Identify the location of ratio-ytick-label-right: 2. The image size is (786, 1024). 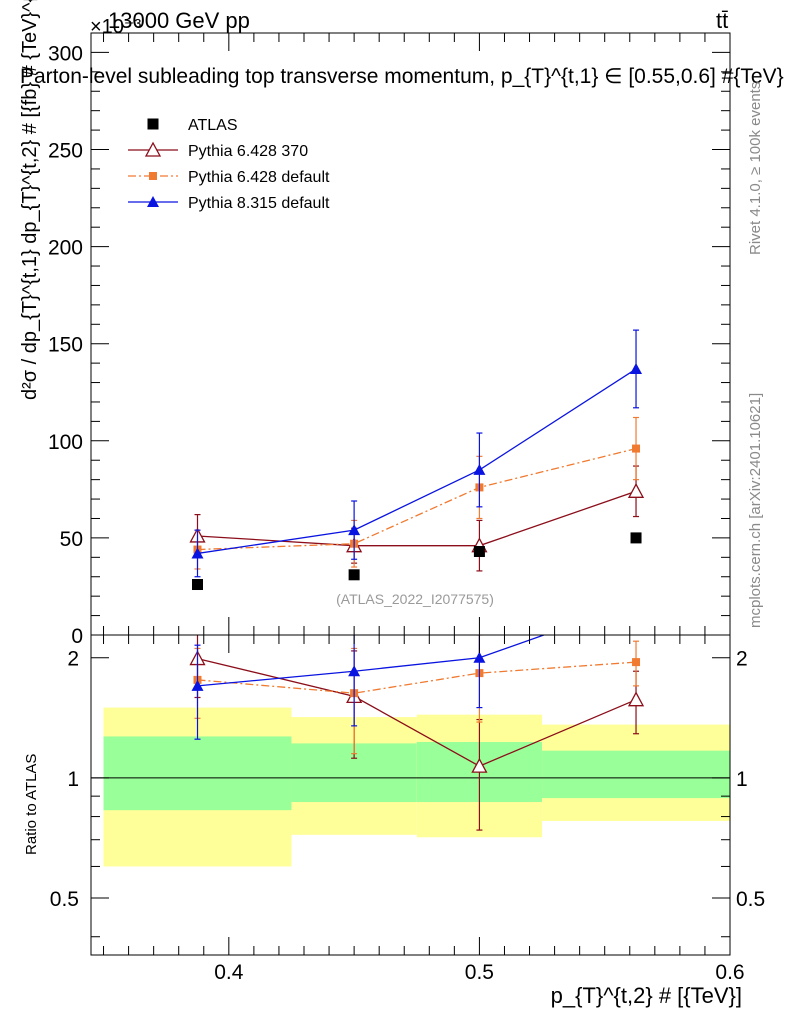
(742, 659).